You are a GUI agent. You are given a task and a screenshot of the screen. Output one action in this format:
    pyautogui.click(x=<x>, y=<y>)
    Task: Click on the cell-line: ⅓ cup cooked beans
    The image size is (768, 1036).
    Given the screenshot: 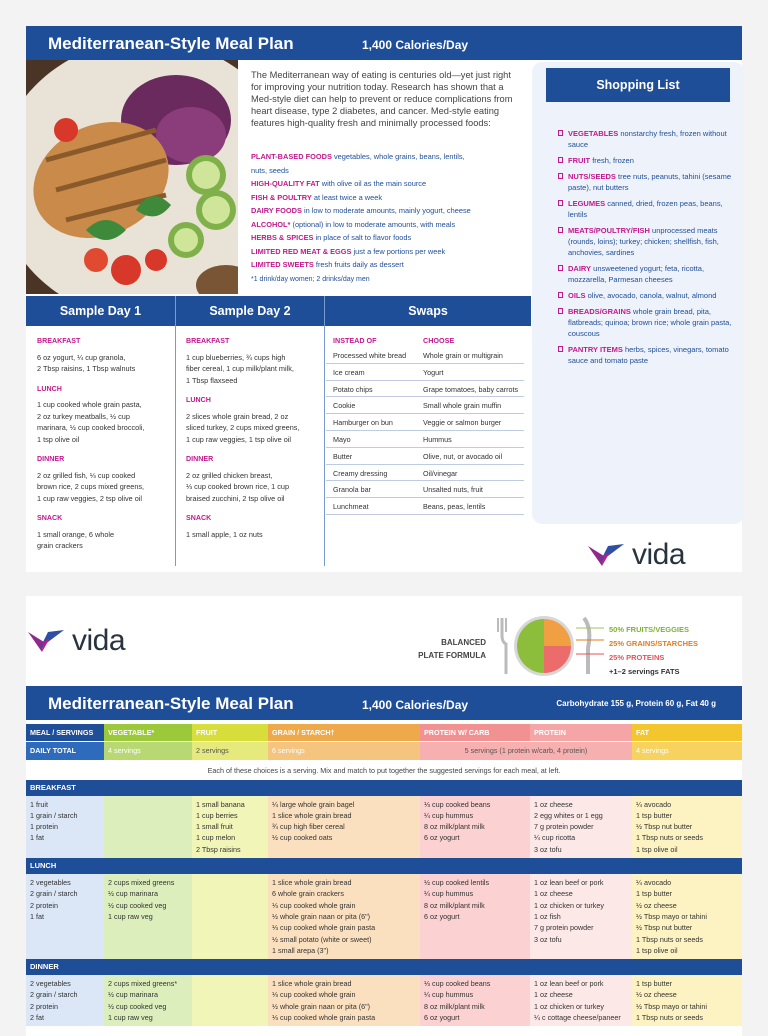 What is the action you would take?
    pyautogui.click(x=457, y=984)
    